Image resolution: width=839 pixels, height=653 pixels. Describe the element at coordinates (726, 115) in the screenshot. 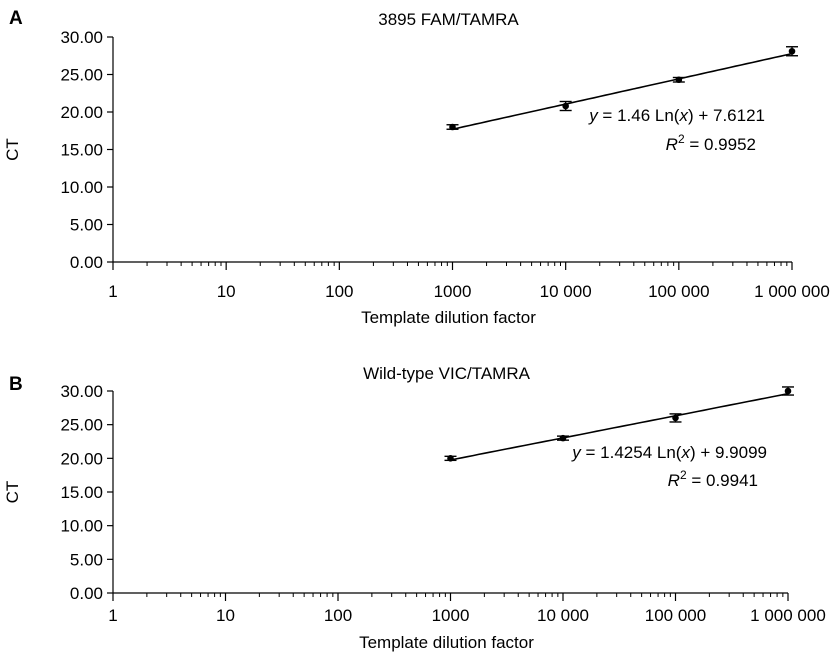

I see `equation-suffix: ) + 7.6121` at that location.